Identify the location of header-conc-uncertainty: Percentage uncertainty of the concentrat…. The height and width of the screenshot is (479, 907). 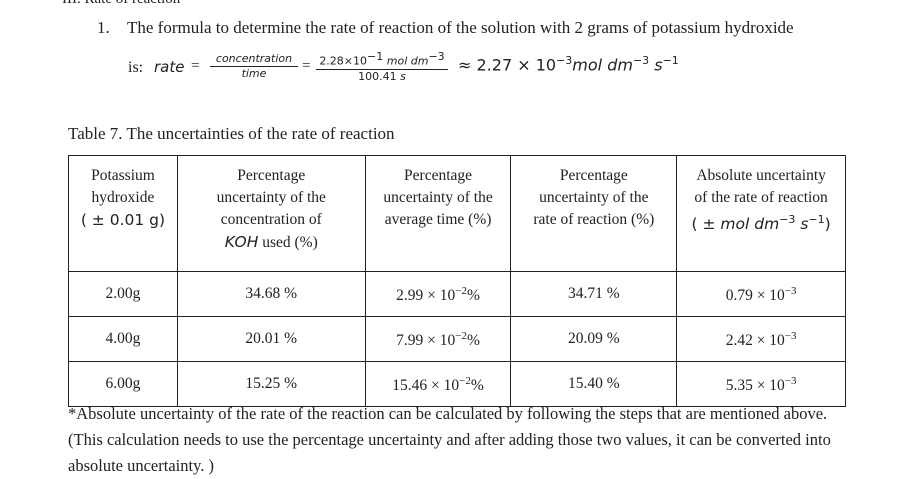
(271, 213).